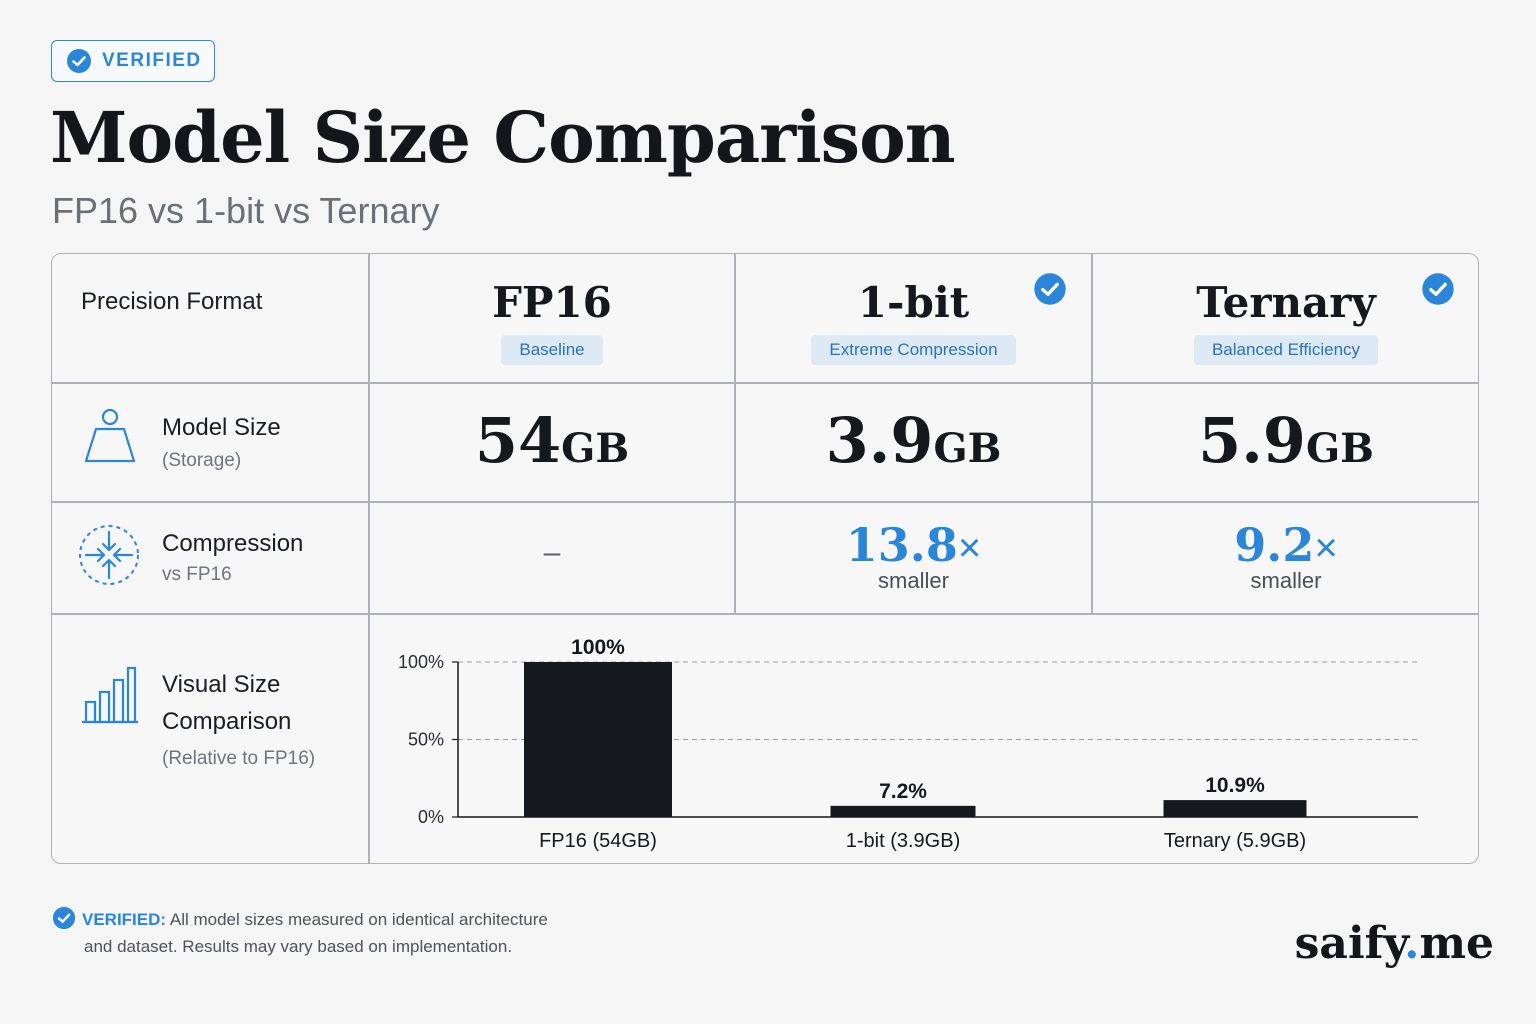  What do you see at coordinates (110, 435) in the screenshot?
I see `weight-icon` at bounding box center [110, 435].